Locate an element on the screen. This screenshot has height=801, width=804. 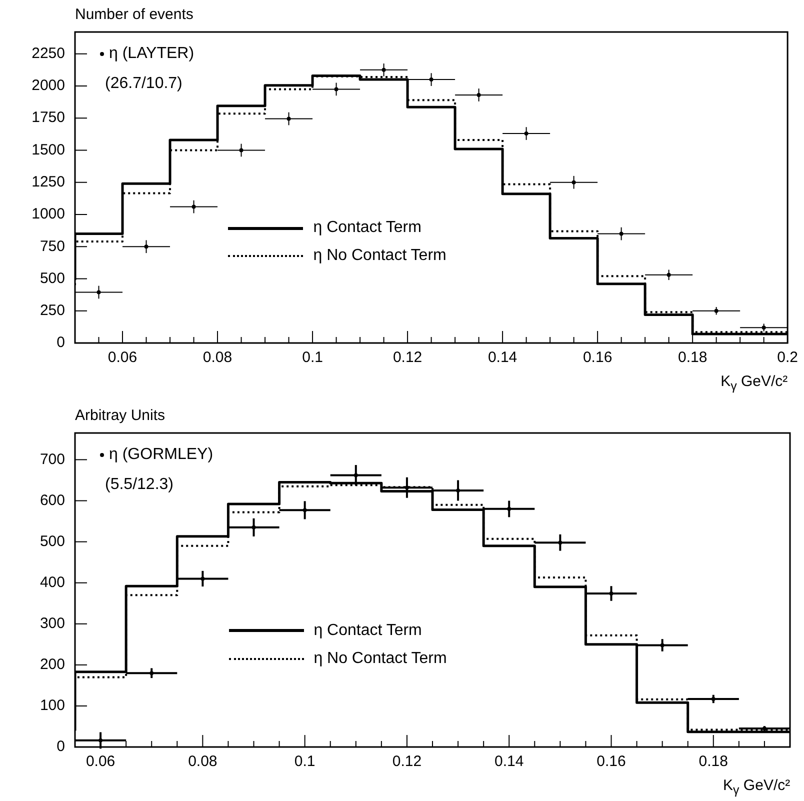
legend-label: η (LAYTER) is located at coordinates (151, 54).